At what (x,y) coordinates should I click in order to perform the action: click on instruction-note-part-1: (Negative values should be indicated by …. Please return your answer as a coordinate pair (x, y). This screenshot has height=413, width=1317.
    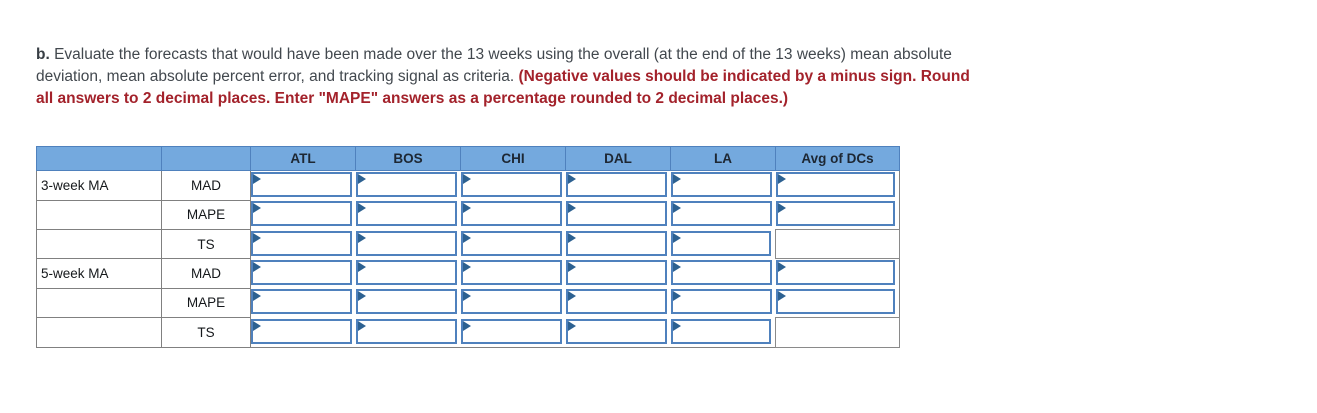
    Looking at the image, I should click on (744, 76).